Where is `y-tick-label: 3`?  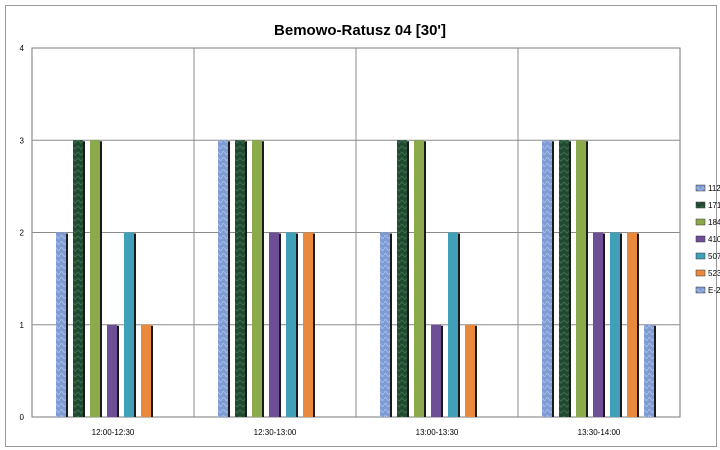
y-tick-label: 3 is located at coordinates (22, 140).